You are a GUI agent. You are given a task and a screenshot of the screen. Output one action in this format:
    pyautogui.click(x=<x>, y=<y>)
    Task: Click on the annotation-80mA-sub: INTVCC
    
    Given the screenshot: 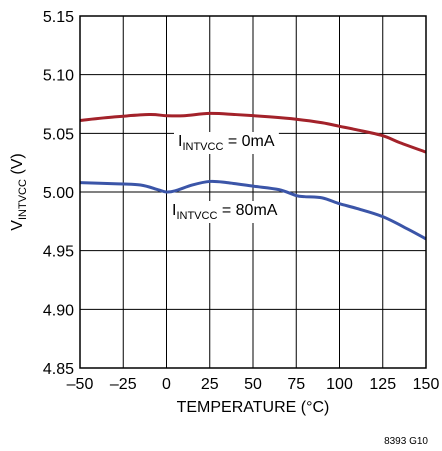 What is the action you would take?
    pyautogui.click(x=196, y=216)
    